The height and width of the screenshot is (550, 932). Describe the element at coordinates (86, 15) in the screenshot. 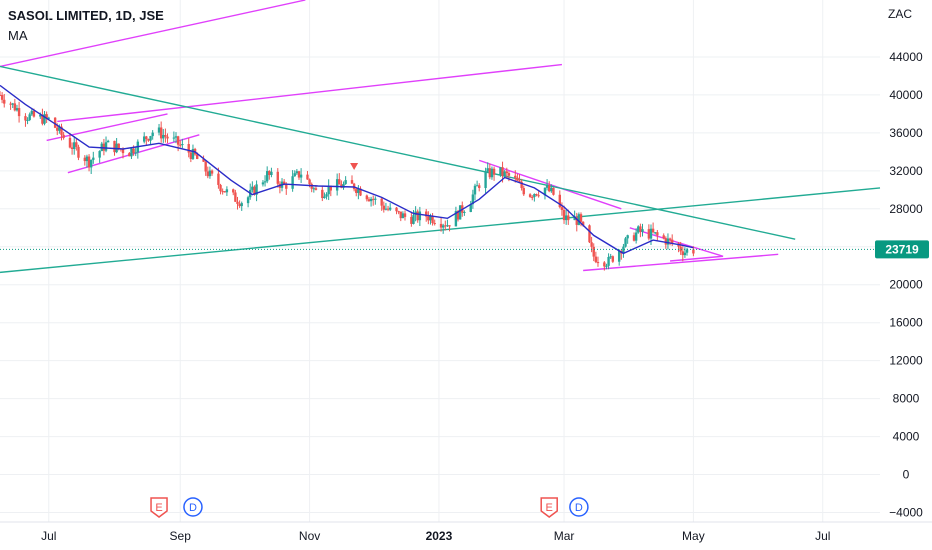

I see `chart-title: SASOL LIMITED, 1D, JSE` at that location.